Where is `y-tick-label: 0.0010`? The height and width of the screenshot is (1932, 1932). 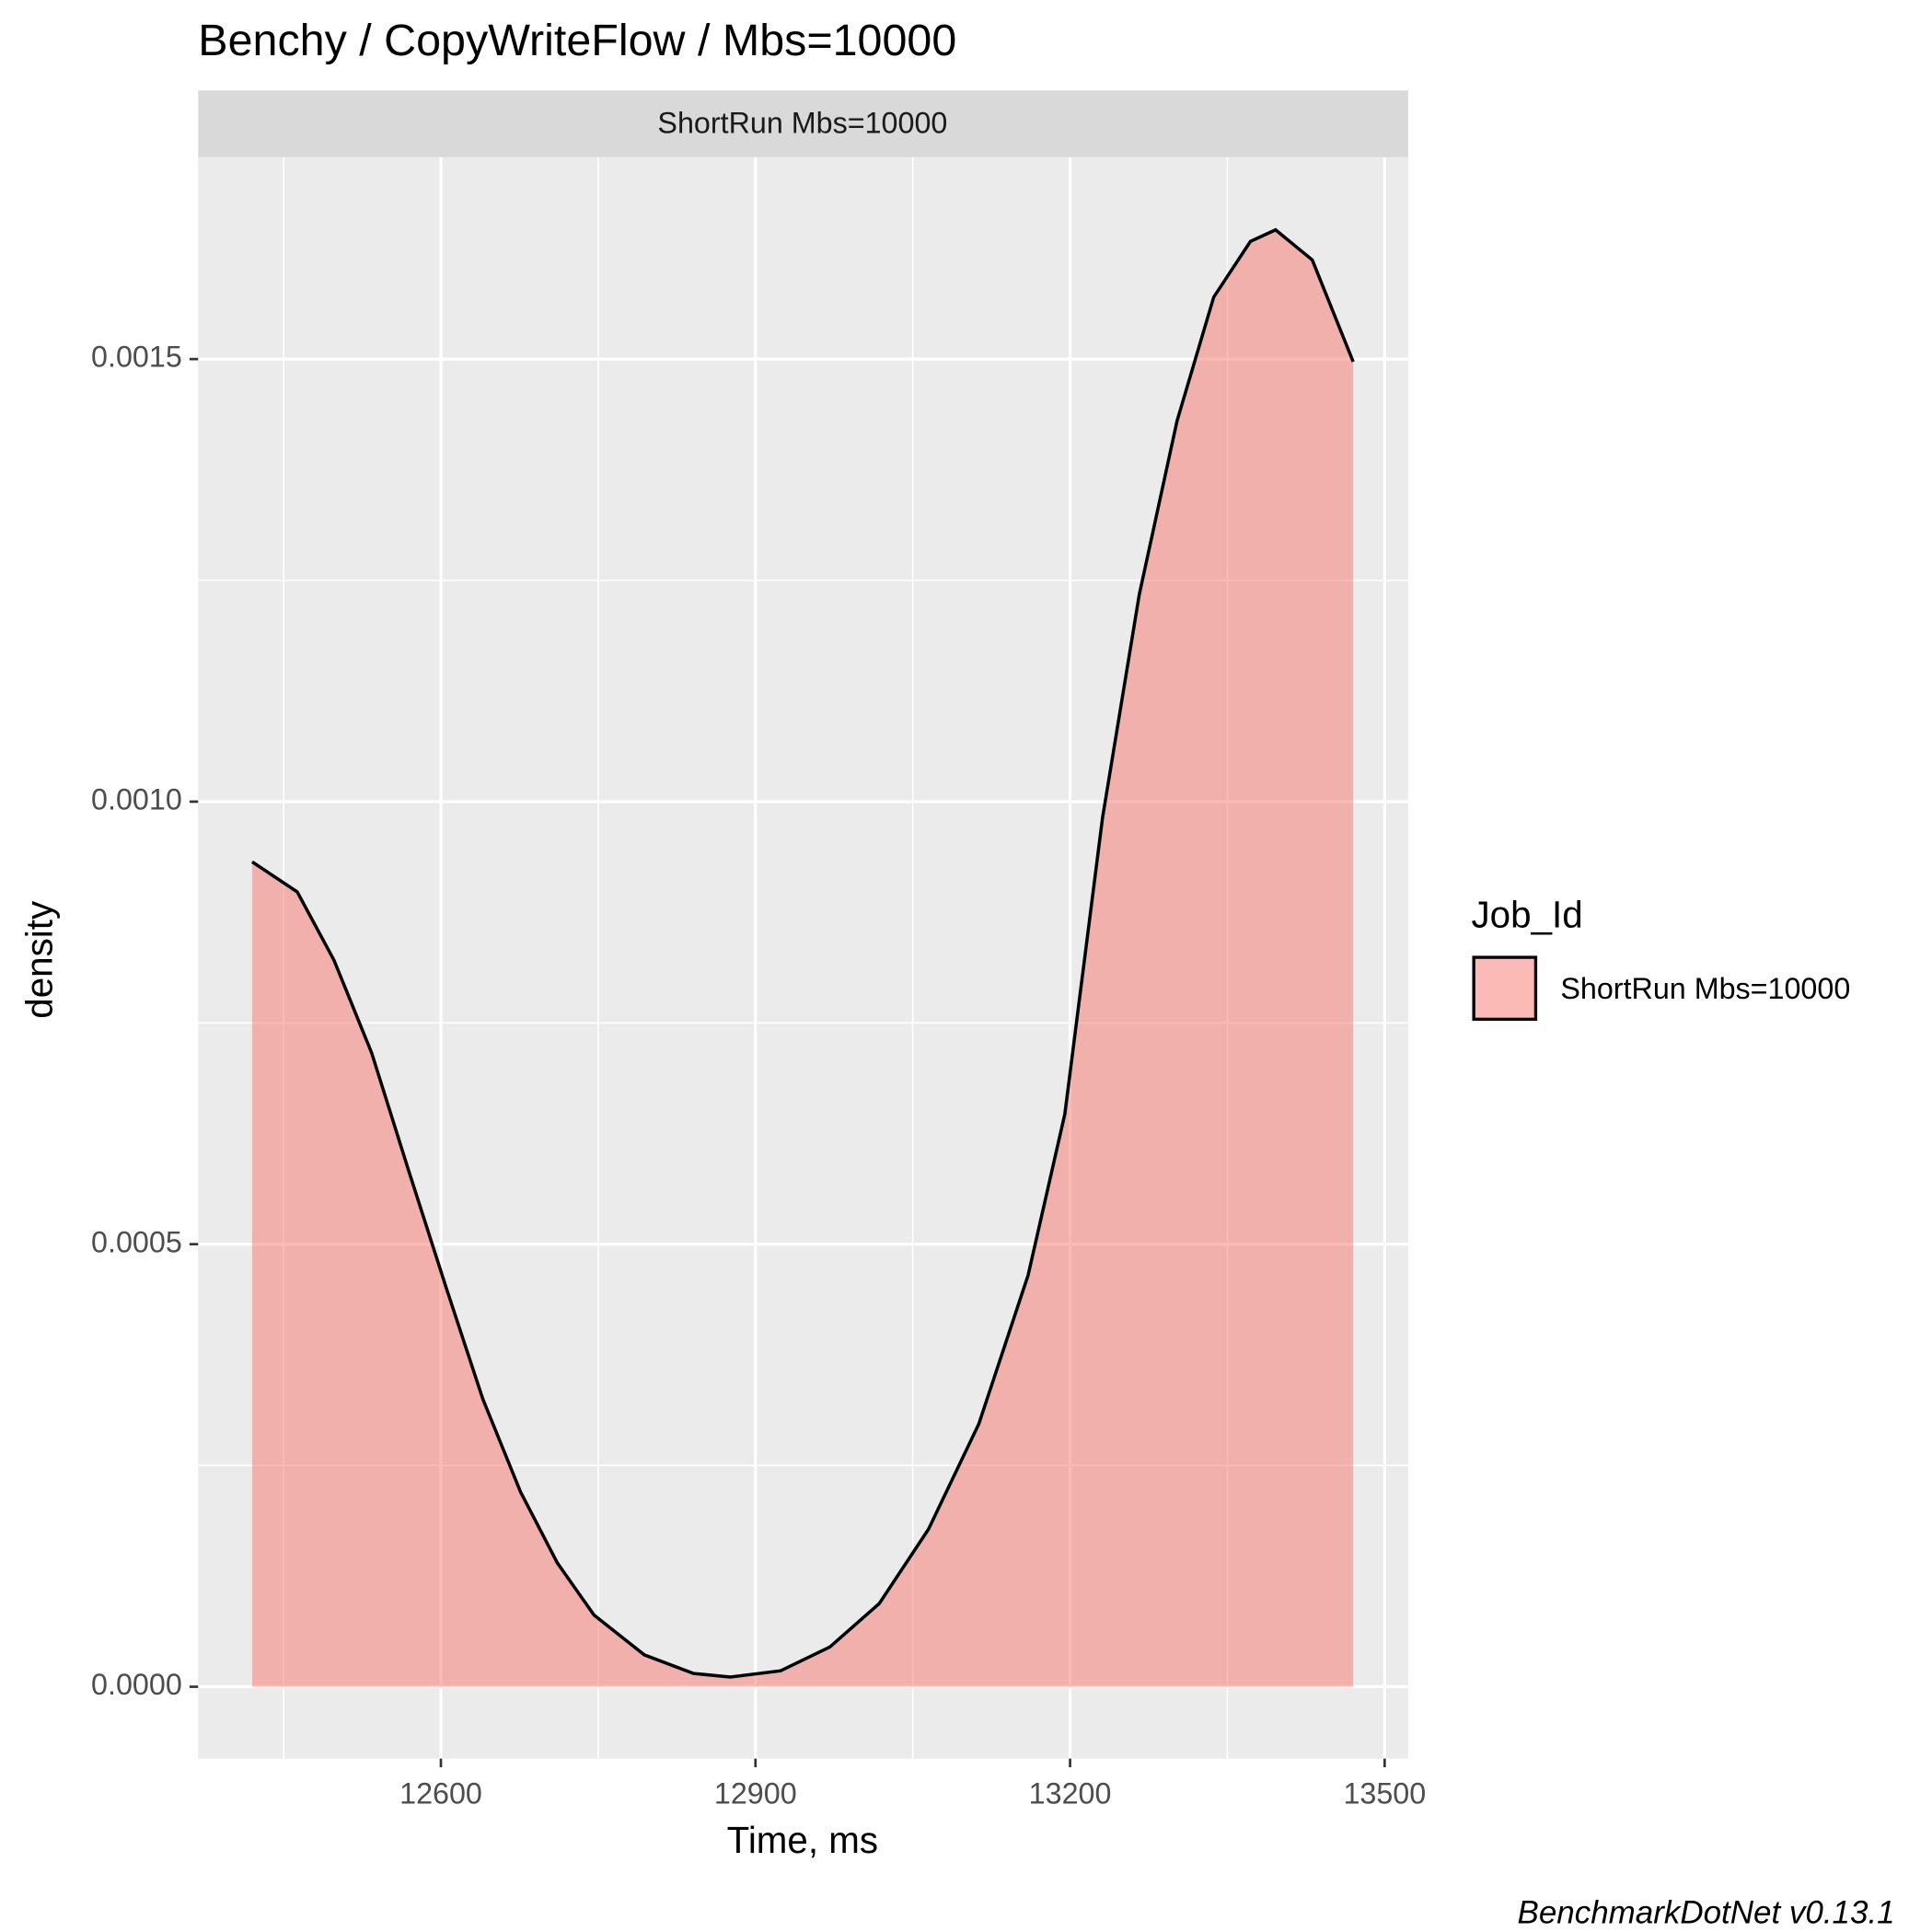 y-tick-label: 0.0010 is located at coordinates (137, 799).